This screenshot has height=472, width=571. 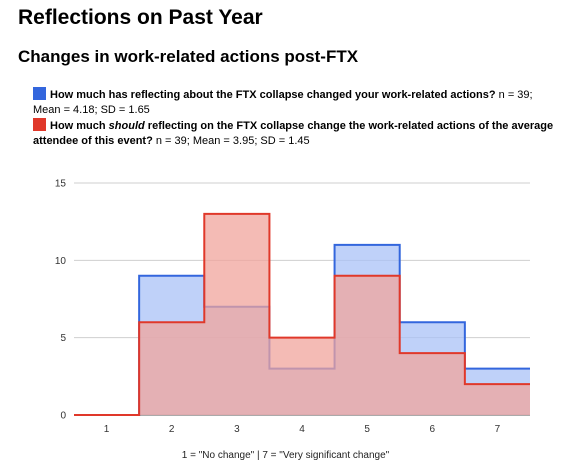 I want to click on x-tick-label: 6, so click(x=433, y=429).